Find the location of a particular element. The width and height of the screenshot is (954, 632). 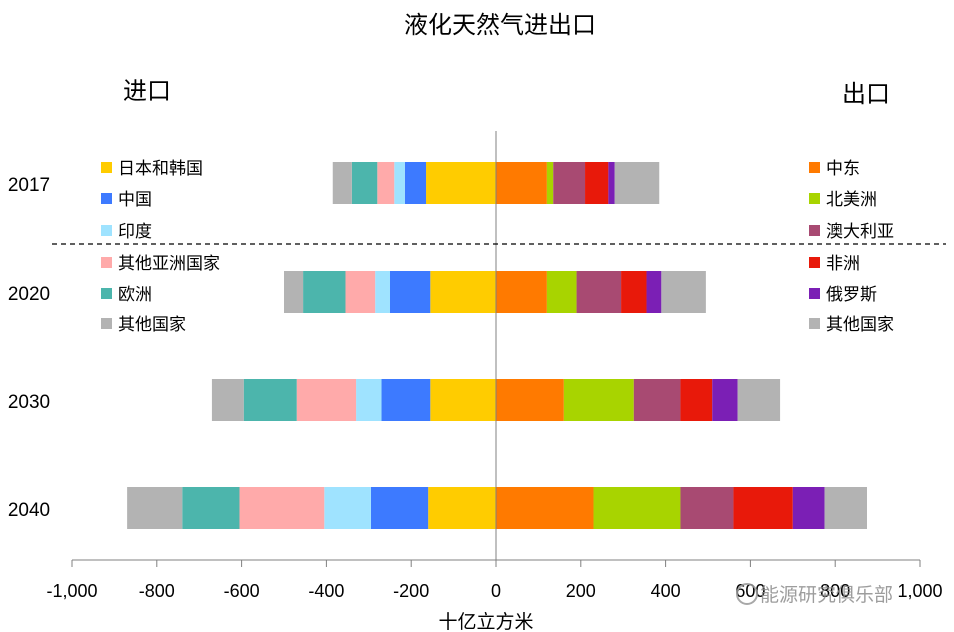

x-axis-title: 十亿立方米 is located at coordinates (485, 621).